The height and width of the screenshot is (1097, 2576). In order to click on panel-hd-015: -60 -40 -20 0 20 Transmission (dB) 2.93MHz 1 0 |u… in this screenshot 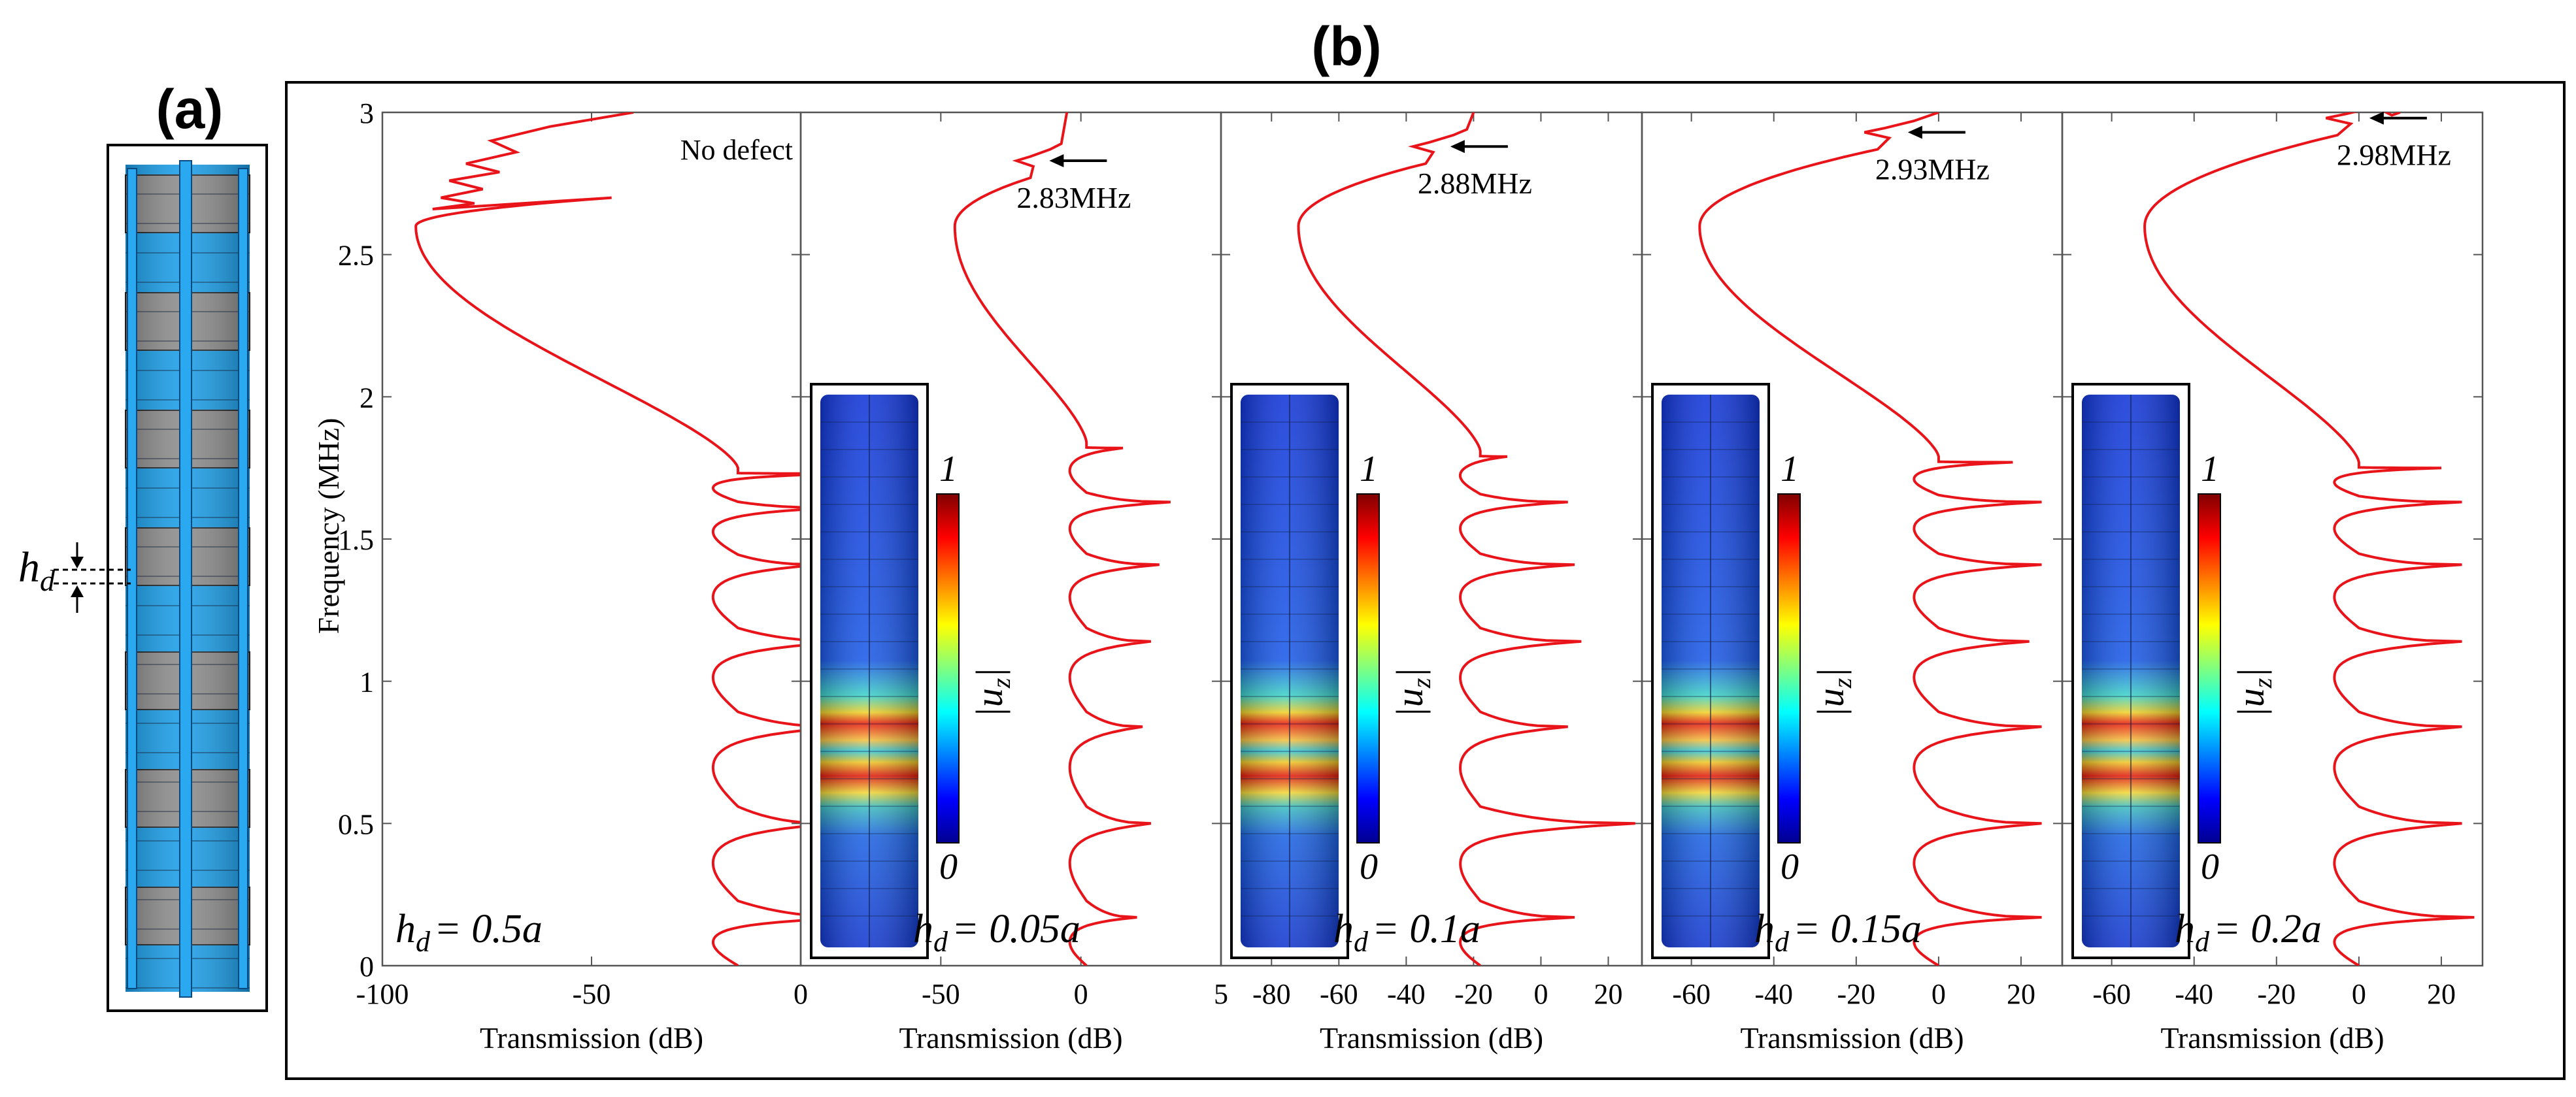, I will do `click(1853, 583)`.